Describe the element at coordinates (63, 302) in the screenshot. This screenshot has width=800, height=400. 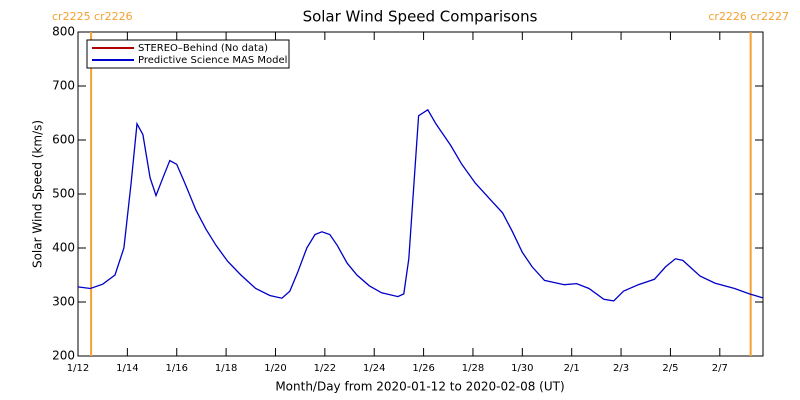
I see `y-tick-label: 300` at that location.